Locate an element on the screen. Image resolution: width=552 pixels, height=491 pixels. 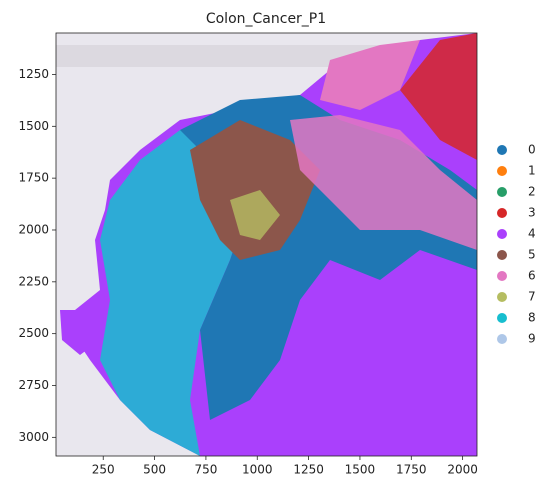
x-tick-label: 250 is located at coordinates (103, 470).